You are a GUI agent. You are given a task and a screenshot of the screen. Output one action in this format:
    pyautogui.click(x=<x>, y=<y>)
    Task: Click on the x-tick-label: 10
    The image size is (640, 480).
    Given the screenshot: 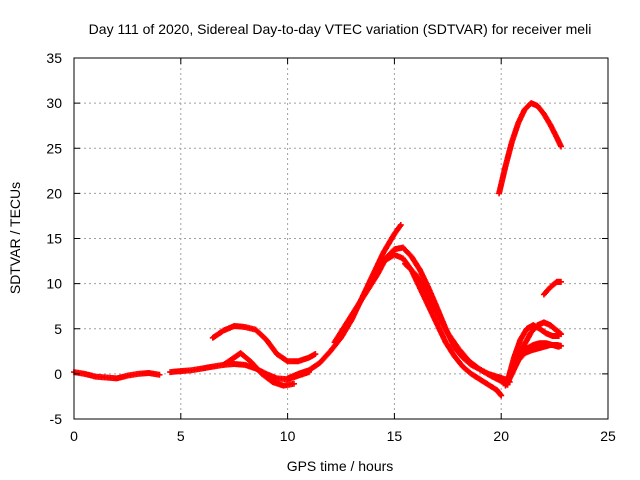 What is the action you would take?
    pyautogui.click(x=288, y=436)
    